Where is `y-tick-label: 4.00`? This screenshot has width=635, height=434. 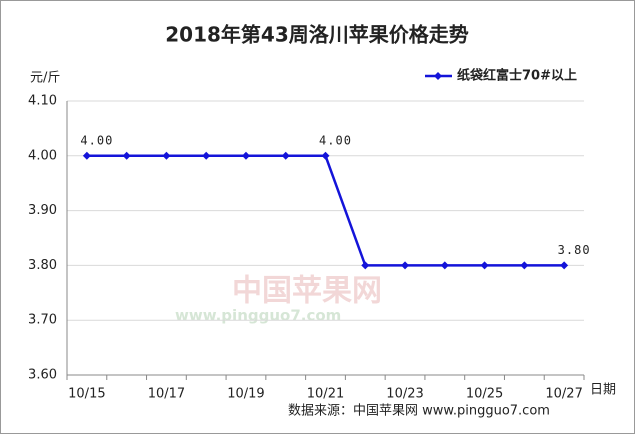 y-tick-label: 4.00 is located at coordinates (42, 155).